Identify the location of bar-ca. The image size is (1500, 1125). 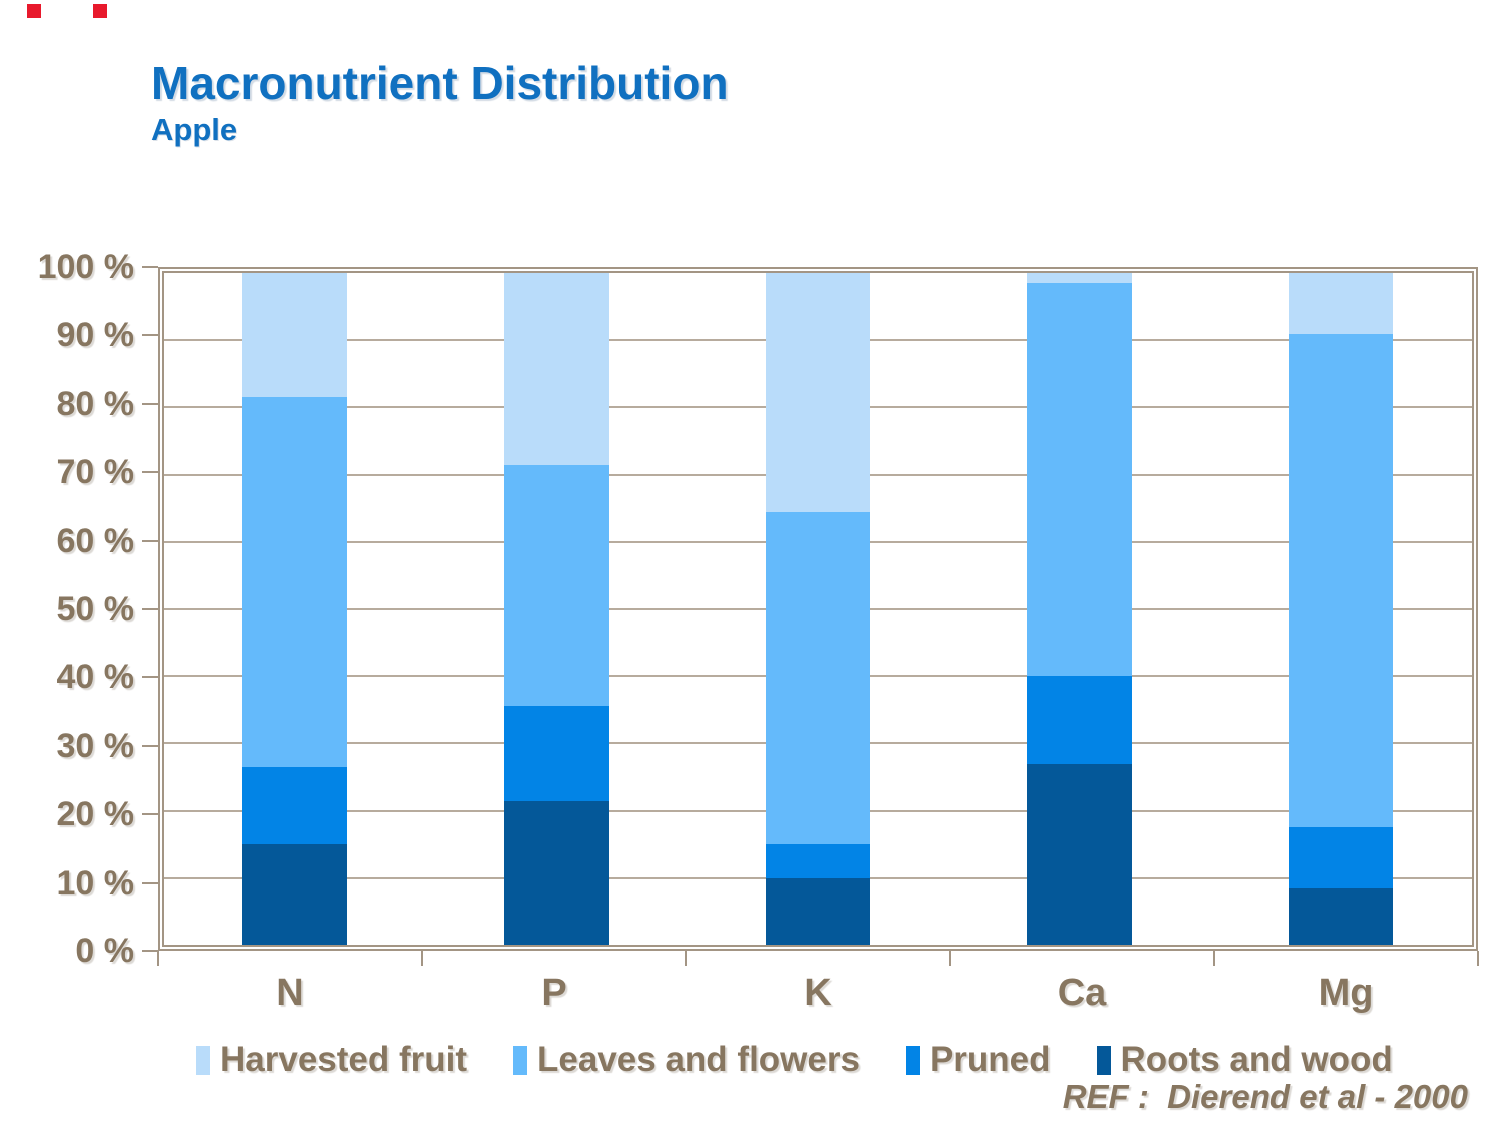
(1079, 609).